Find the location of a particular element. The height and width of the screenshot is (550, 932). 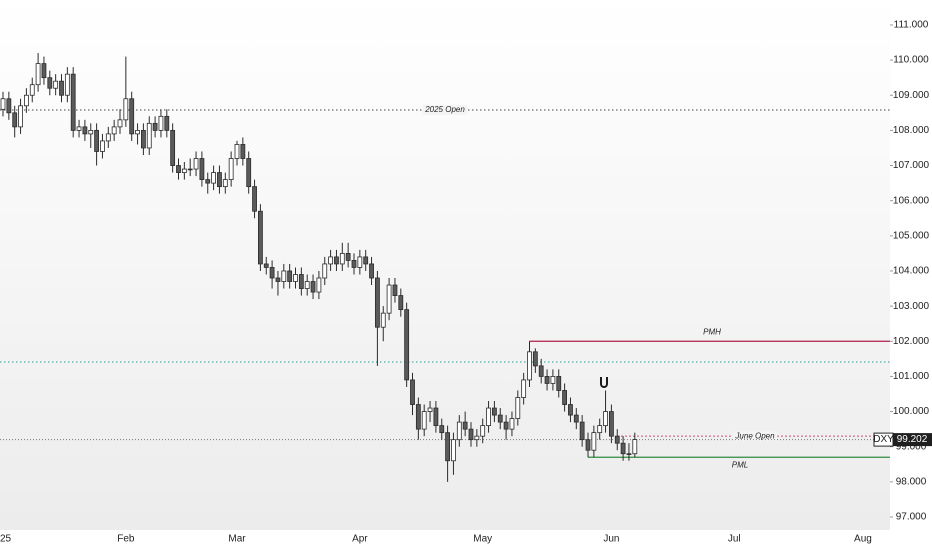

price-tag is located at coordinates (912, 440).